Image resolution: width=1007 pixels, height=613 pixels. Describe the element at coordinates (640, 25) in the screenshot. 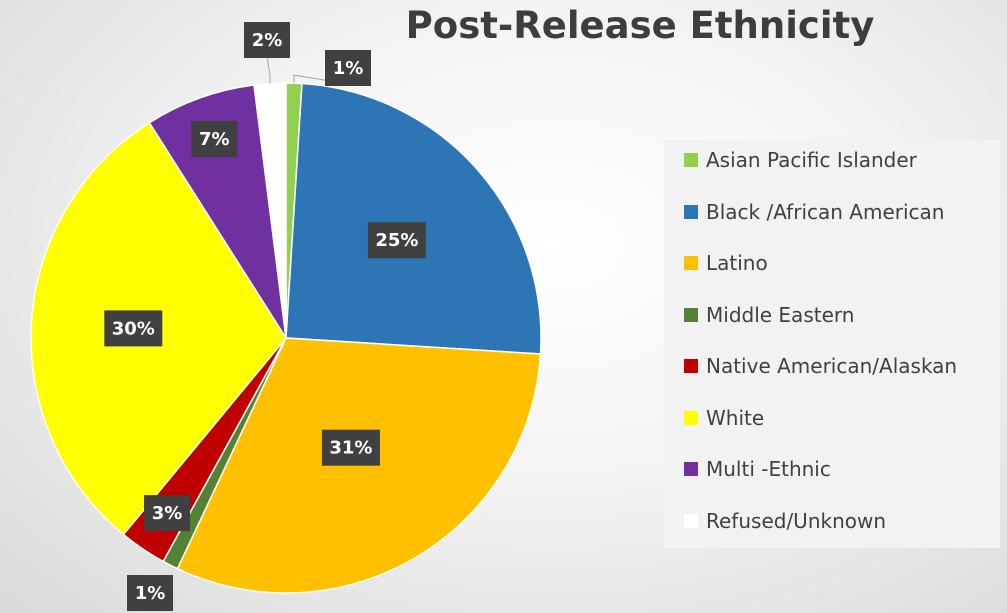

I see `chart-title: Post-Release Ethnicity` at that location.